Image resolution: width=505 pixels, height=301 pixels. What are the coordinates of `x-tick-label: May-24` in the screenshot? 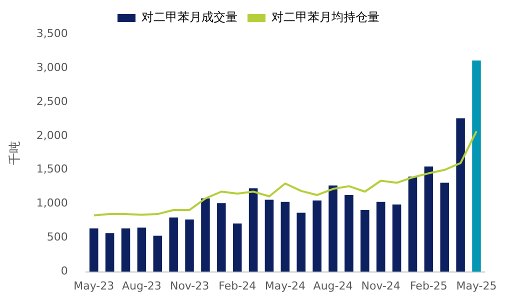 It's located at (285, 285).